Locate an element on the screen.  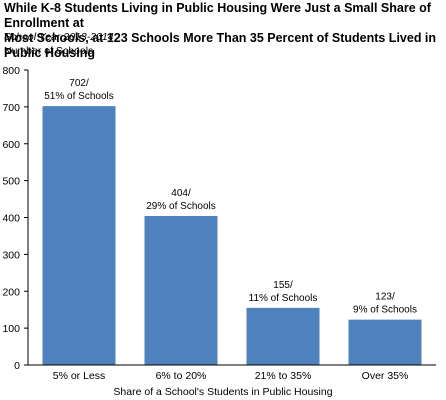
y-tick-label: 500 is located at coordinates (11, 182).